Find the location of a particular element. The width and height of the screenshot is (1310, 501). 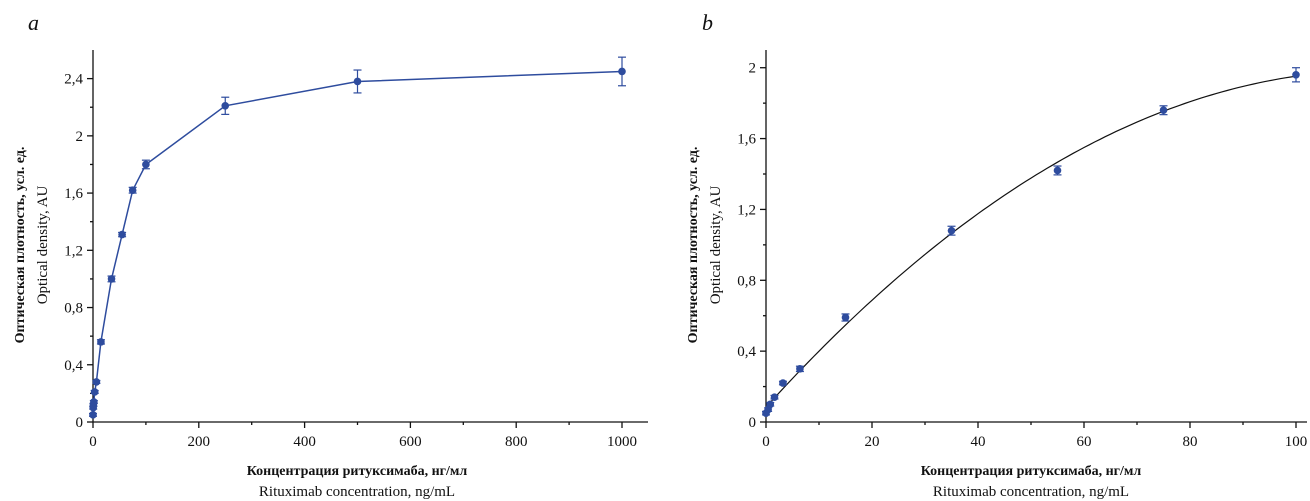

x-tick-label: 800 is located at coordinates (516, 442).